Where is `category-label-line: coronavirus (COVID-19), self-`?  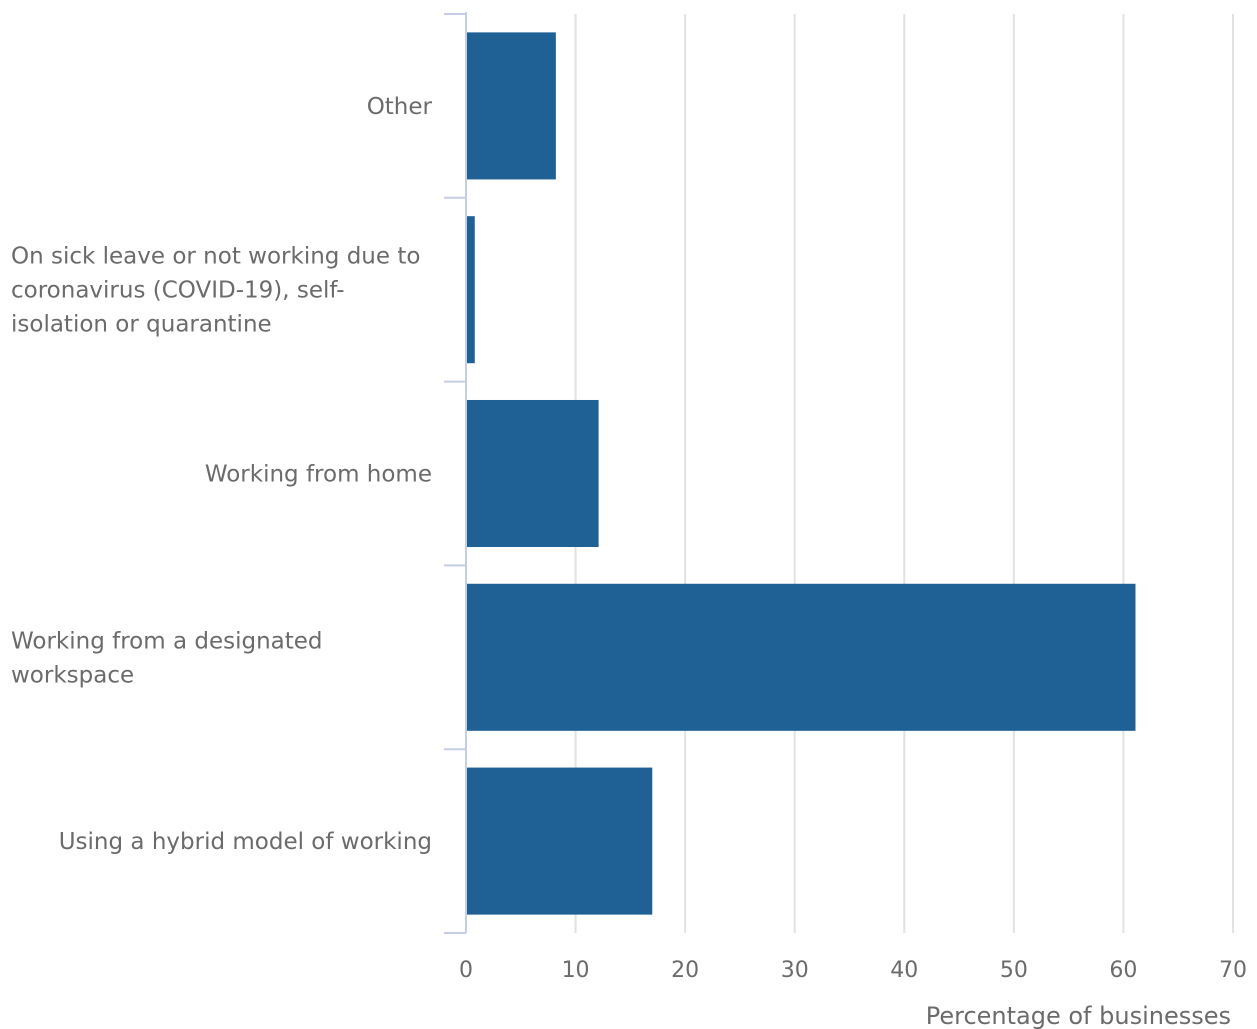 category-label-line: coronavirus (COVID-19), self- is located at coordinates (178, 291).